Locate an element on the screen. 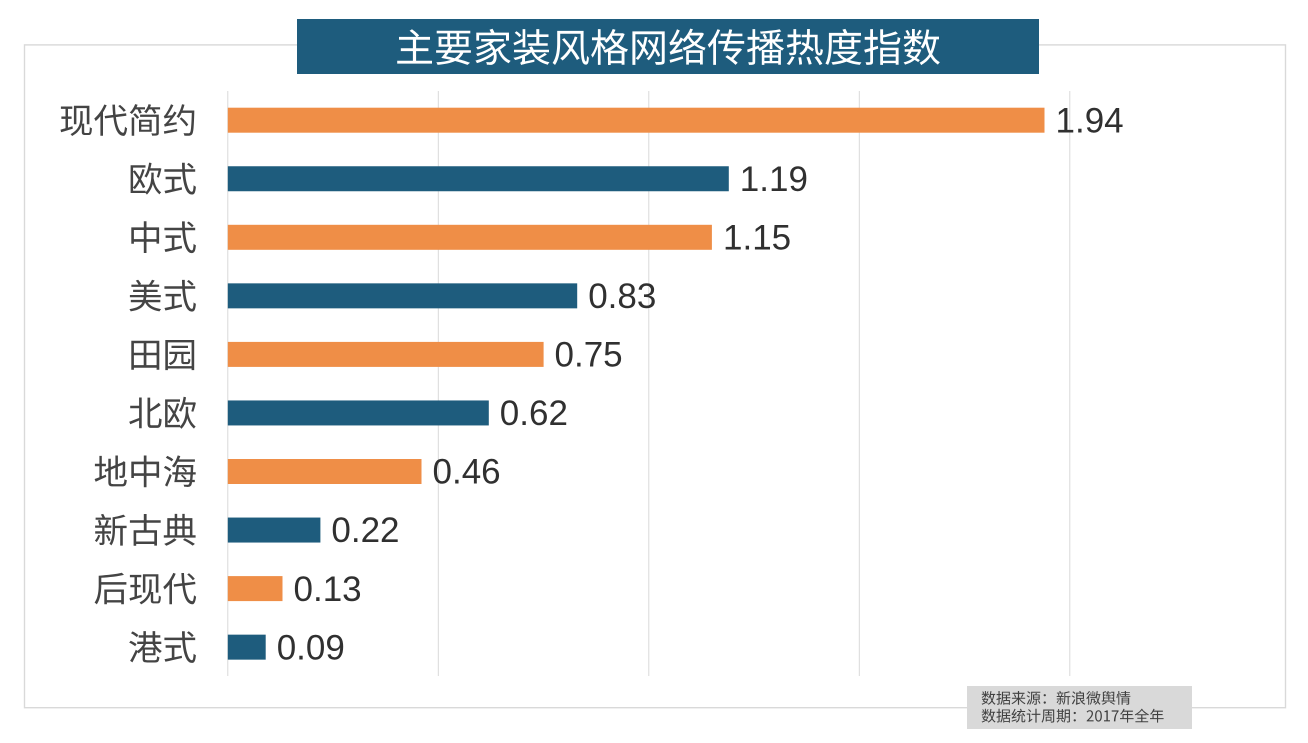  svg-text: 0.46 is located at coordinates (467, 472).